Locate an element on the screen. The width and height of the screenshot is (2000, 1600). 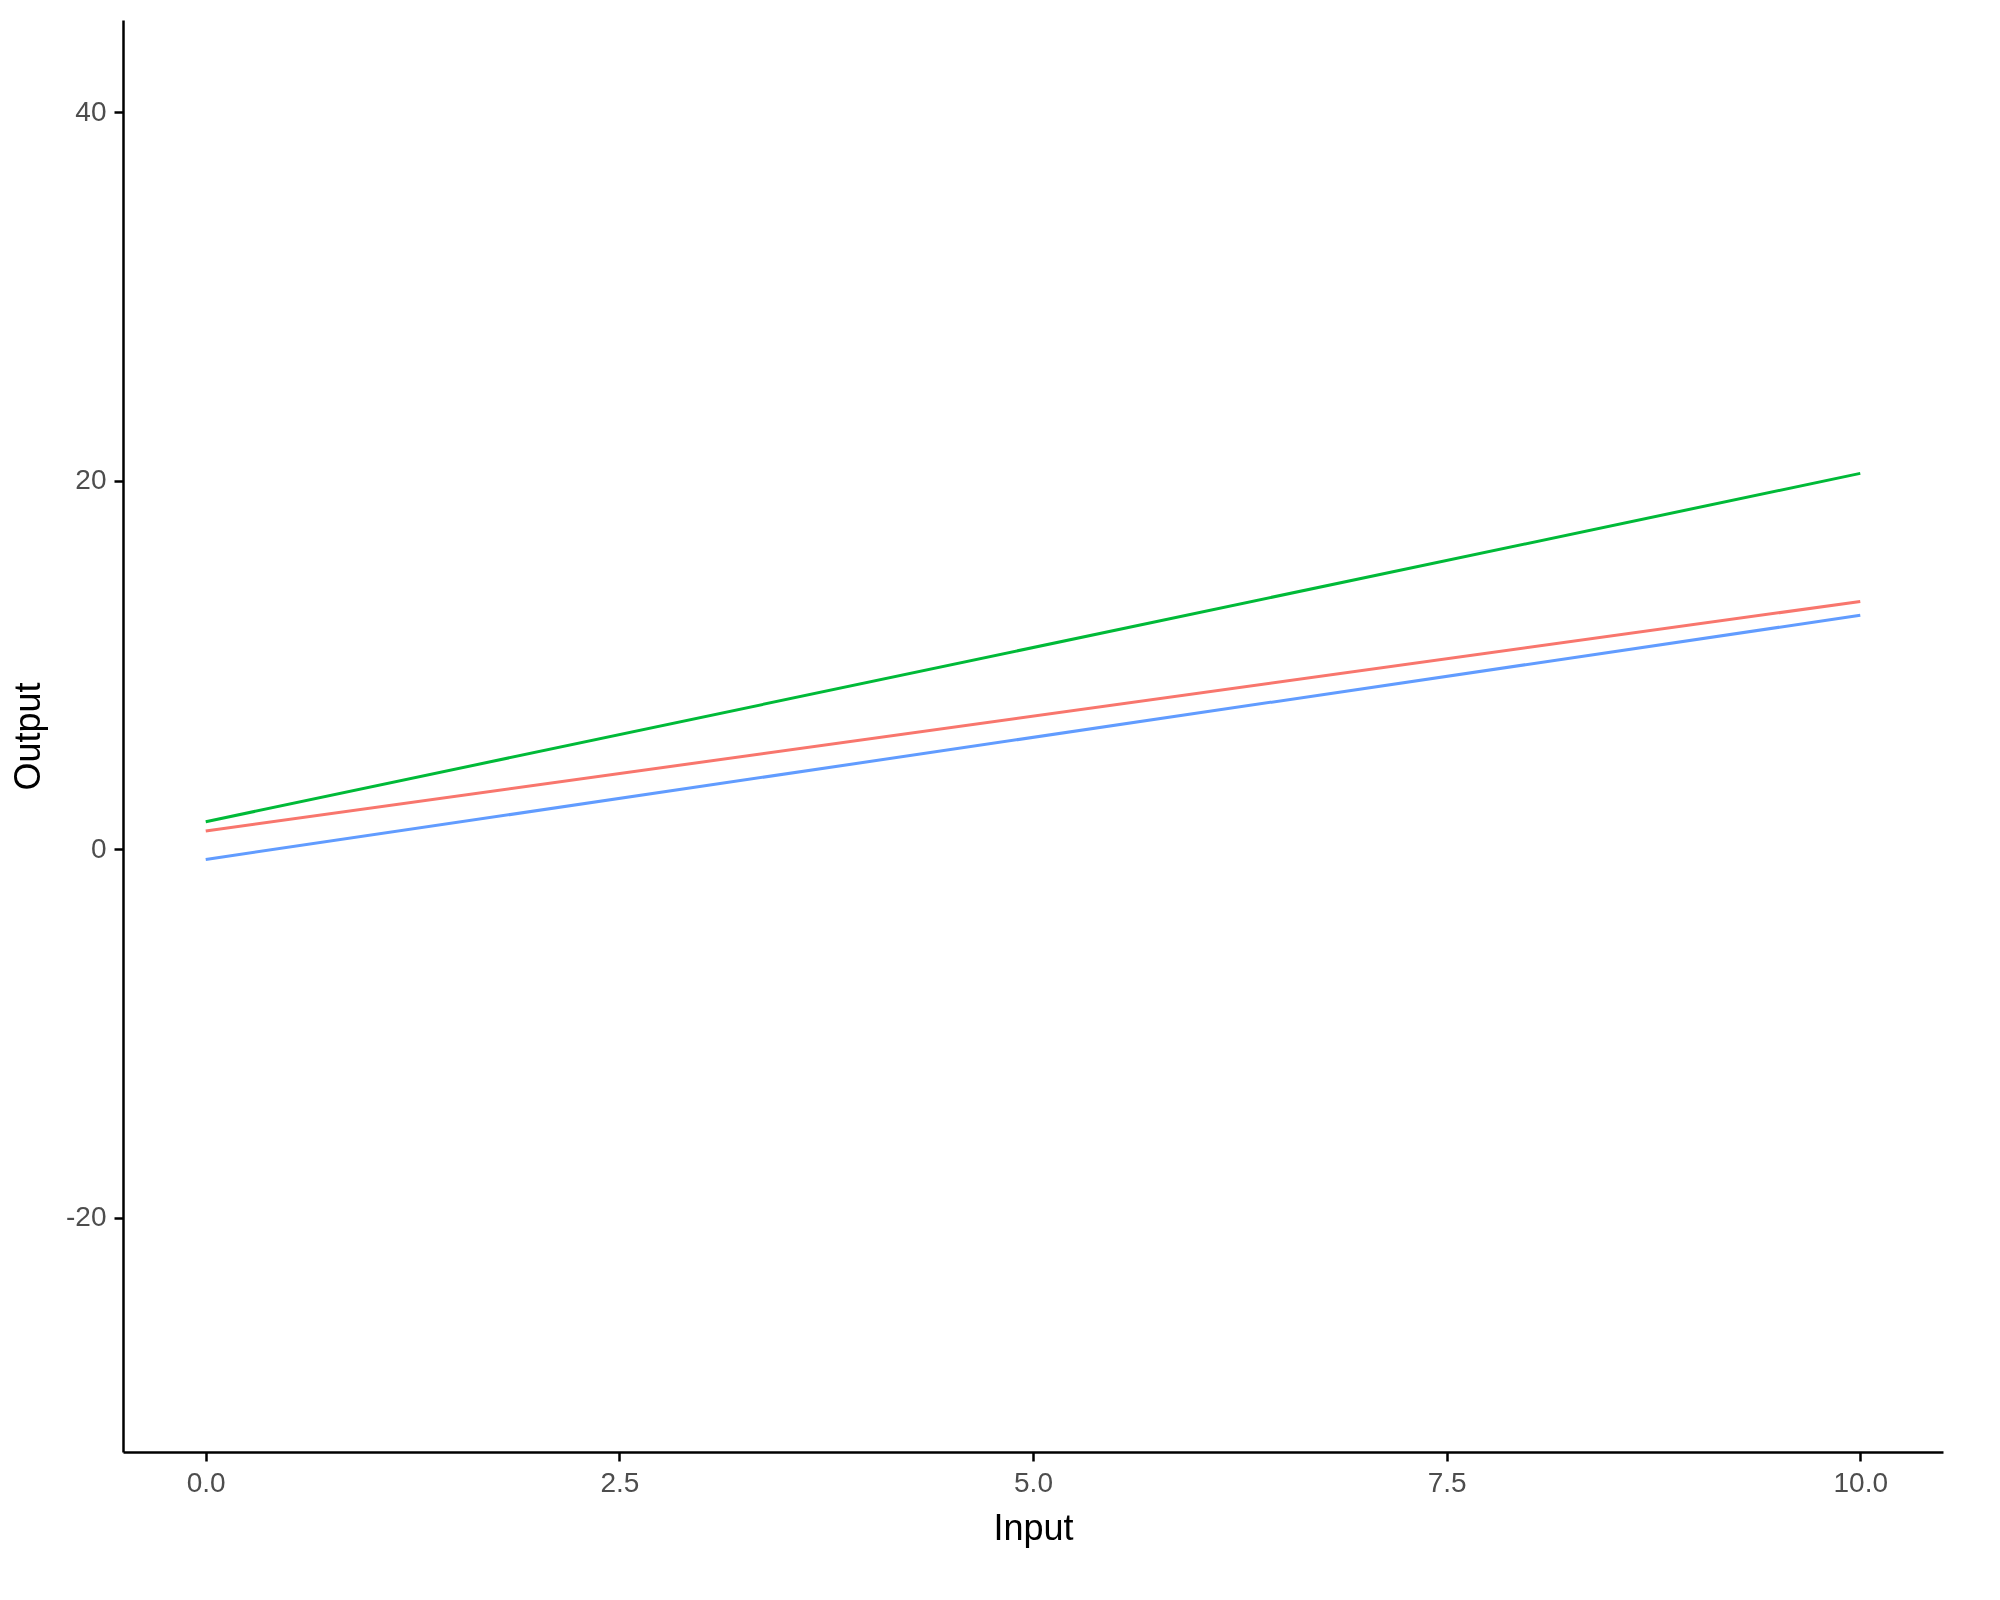
x-tick-label: 7.5 is located at coordinates (1447, 1482).